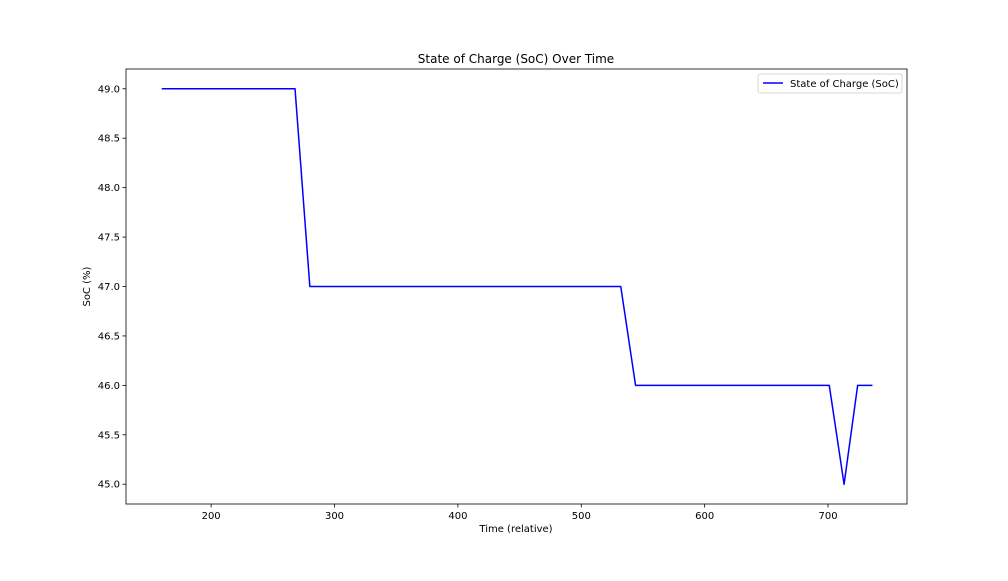  I want to click on legend-box, so click(830, 83).